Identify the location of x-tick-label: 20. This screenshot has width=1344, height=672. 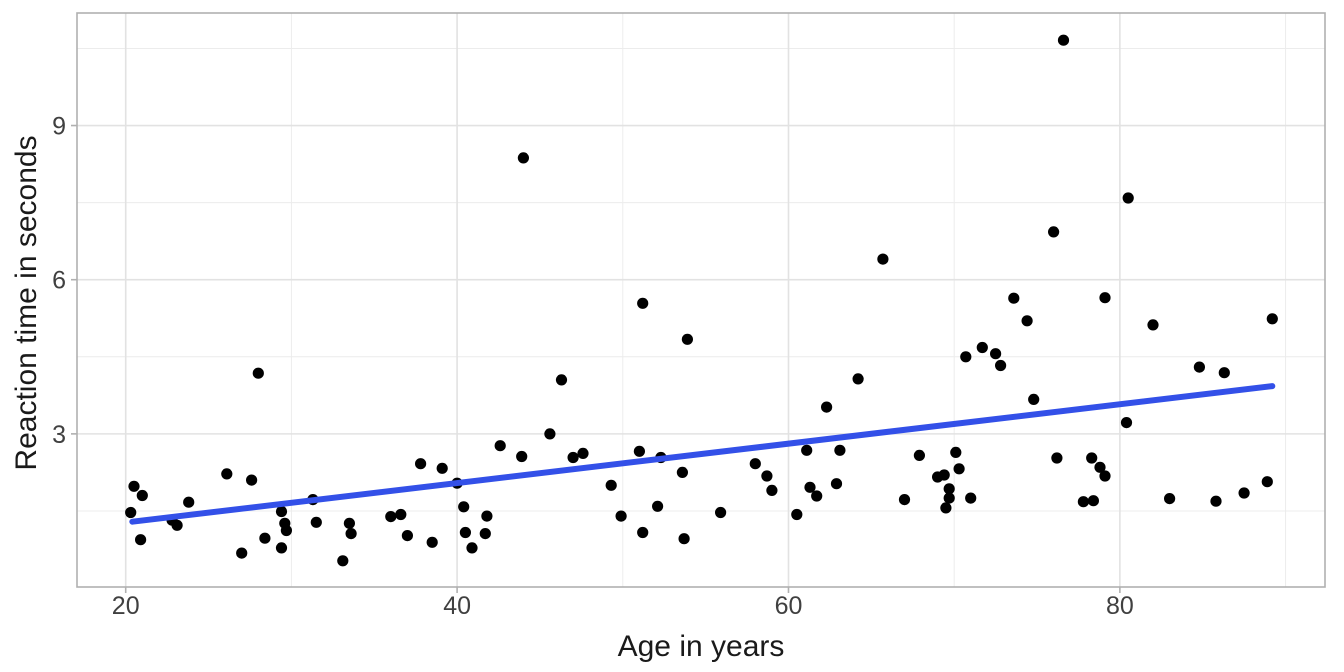
(126, 606).